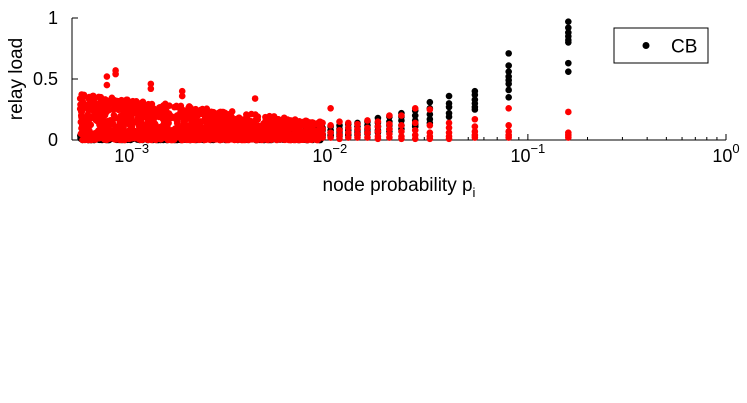 The width and height of the screenshot is (747, 403). What do you see at coordinates (725, 153) in the screenshot?
I see `x-tick-label: 100` at bounding box center [725, 153].